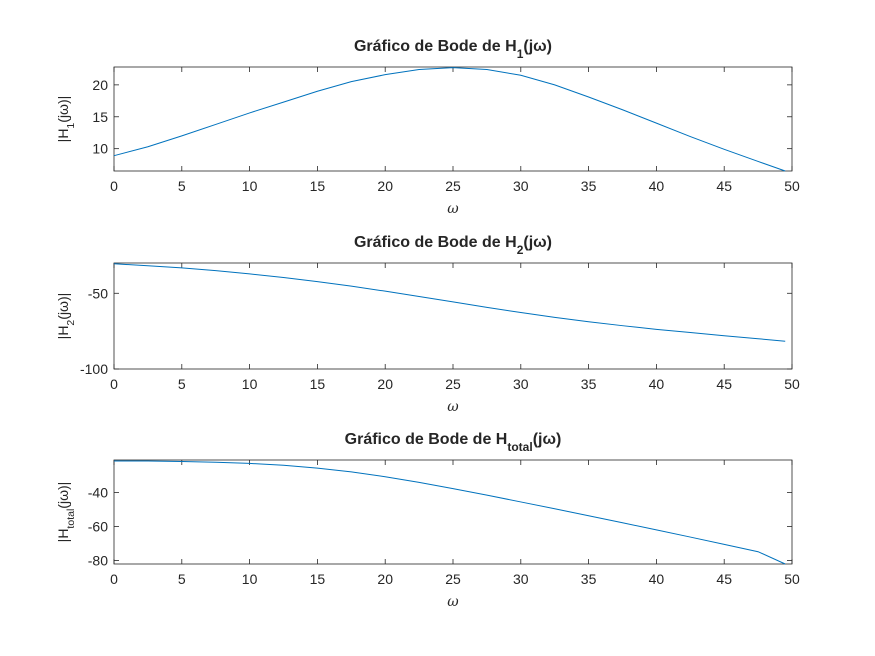  Describe the element at coordinates (66, 316) in the screenshot. I see `y-axis-label: |H2(jω)|` at that location.